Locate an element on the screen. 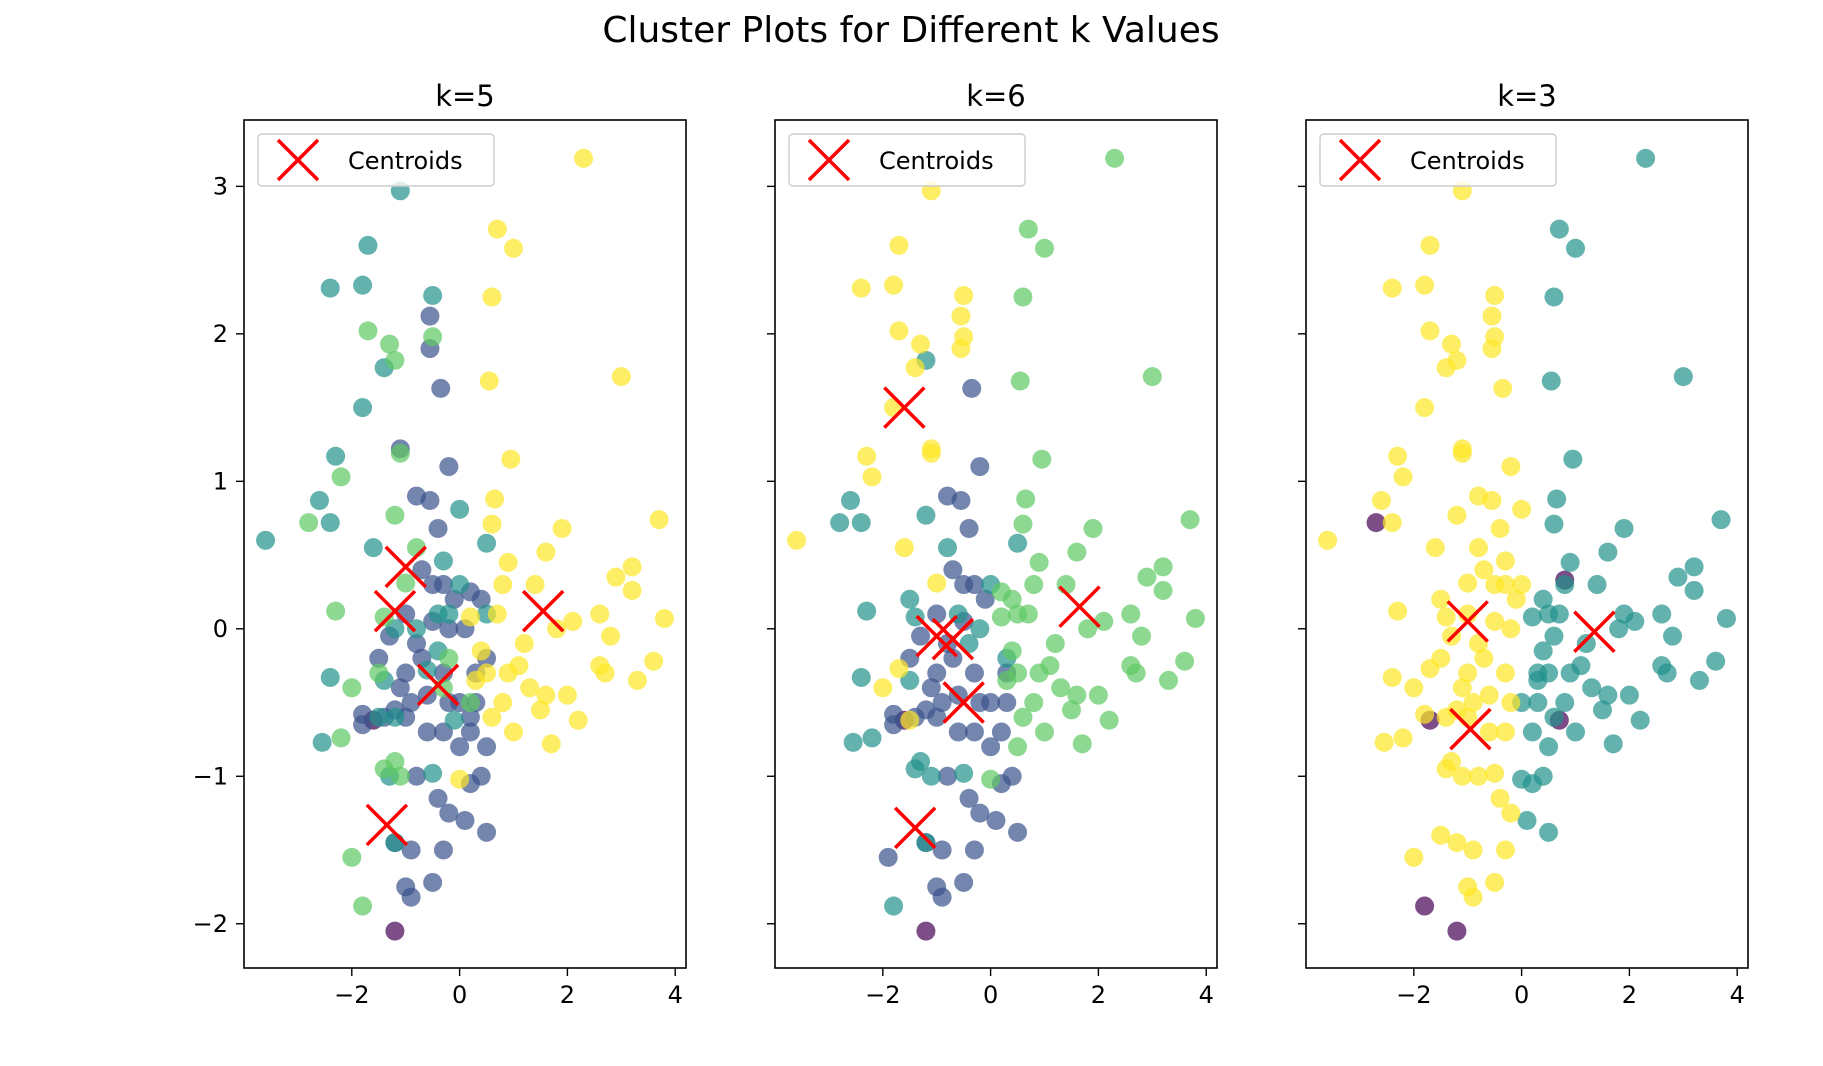 This screenshot has width=1823, height=1066. legend-box is located at coordinates (907, 160).